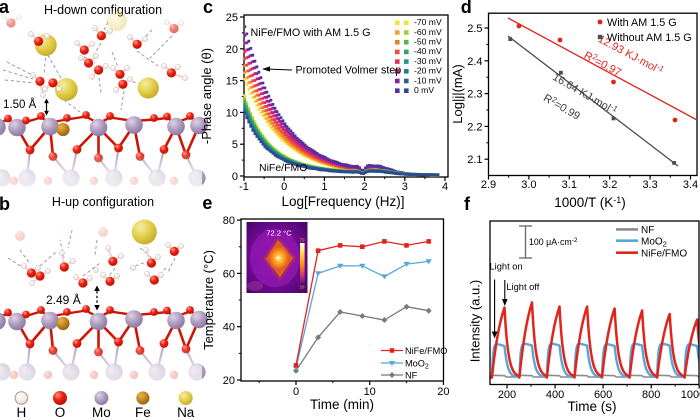 This screenshot has height=420, width=700. I want to click on svg-text: Time (s), so click(592, 406).